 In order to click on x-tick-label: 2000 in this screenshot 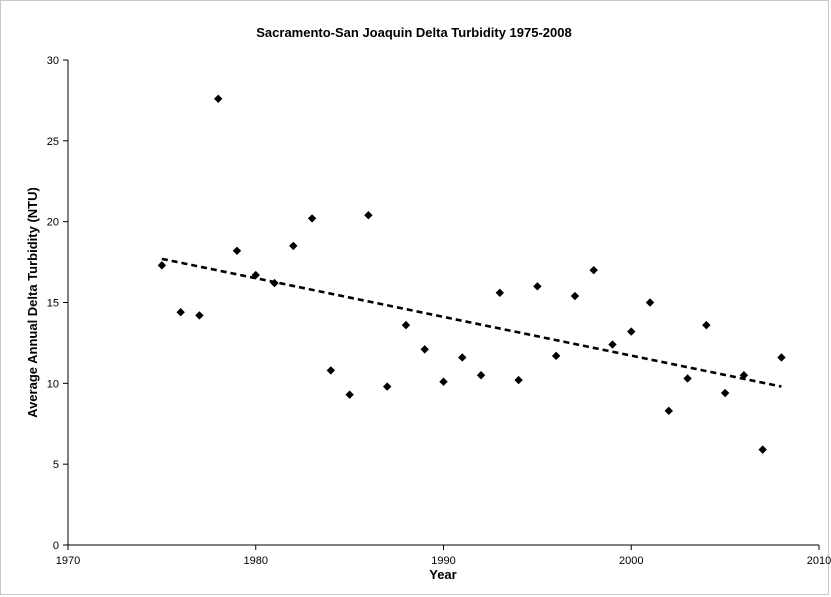, I will do `click(631, 561)`.